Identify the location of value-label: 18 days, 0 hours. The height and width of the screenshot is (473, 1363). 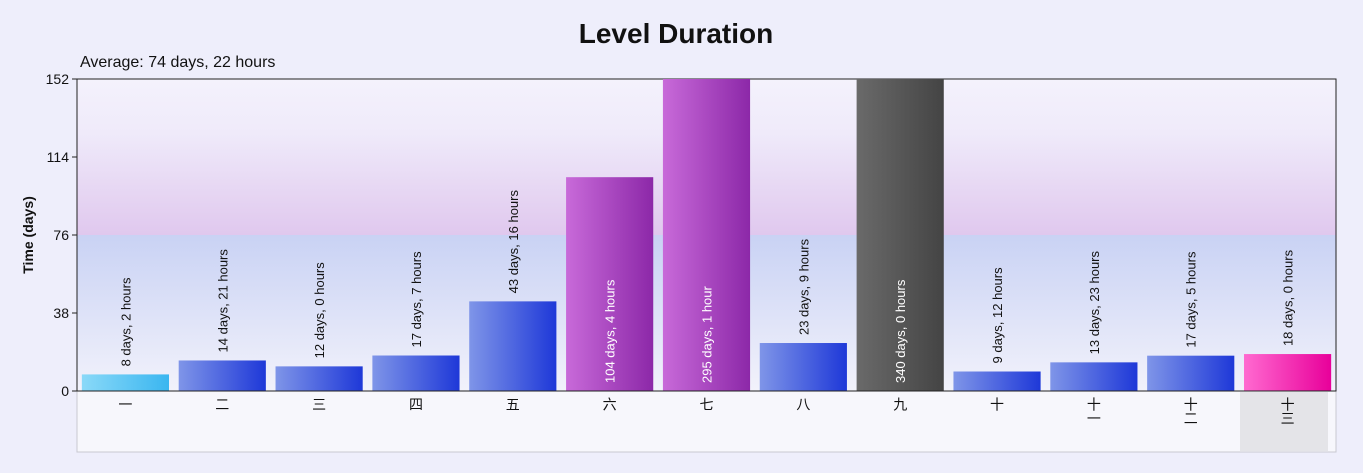
(1288, 297).